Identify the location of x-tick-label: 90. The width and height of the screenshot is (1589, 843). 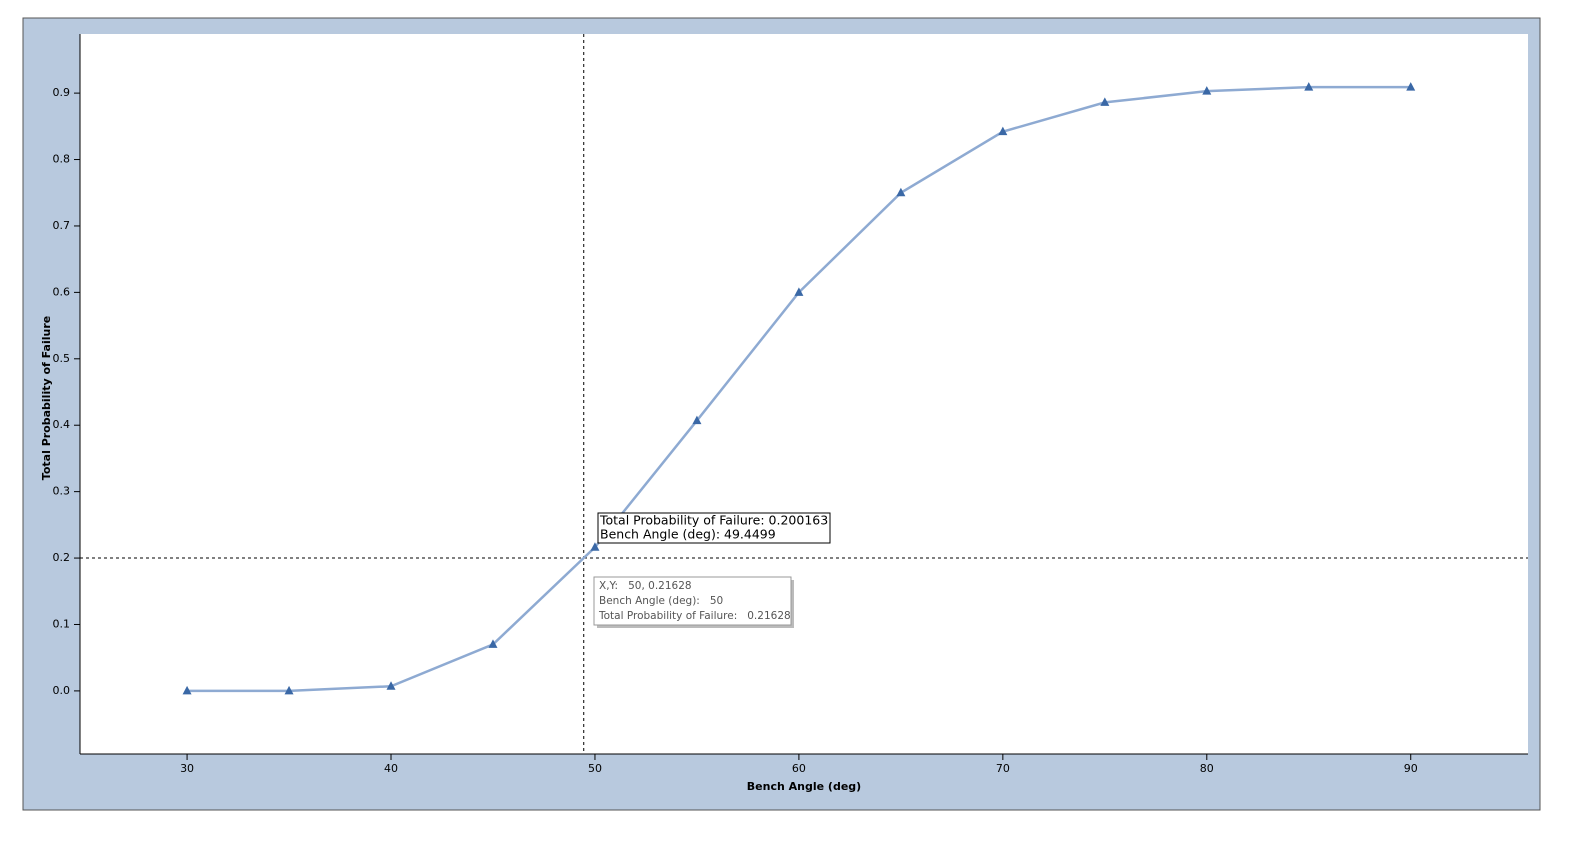
(1411, 768).